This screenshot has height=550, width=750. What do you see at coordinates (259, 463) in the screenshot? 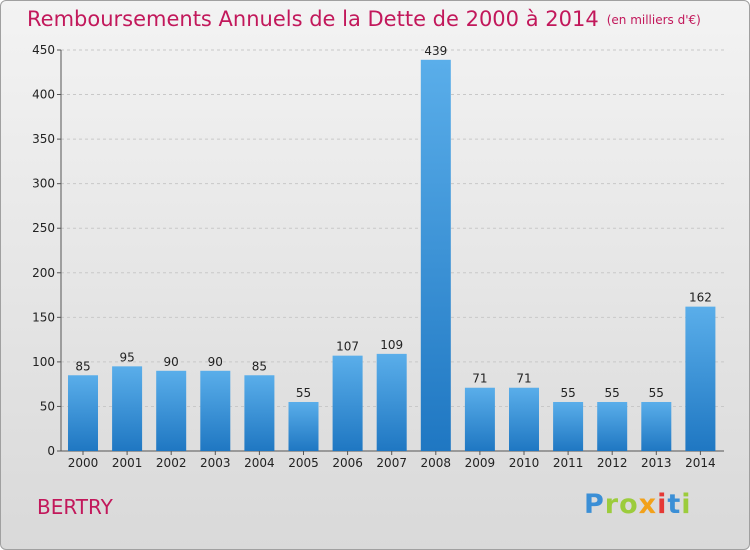
I see `x-tick-label: 2004` at bounding box center [259, 463].